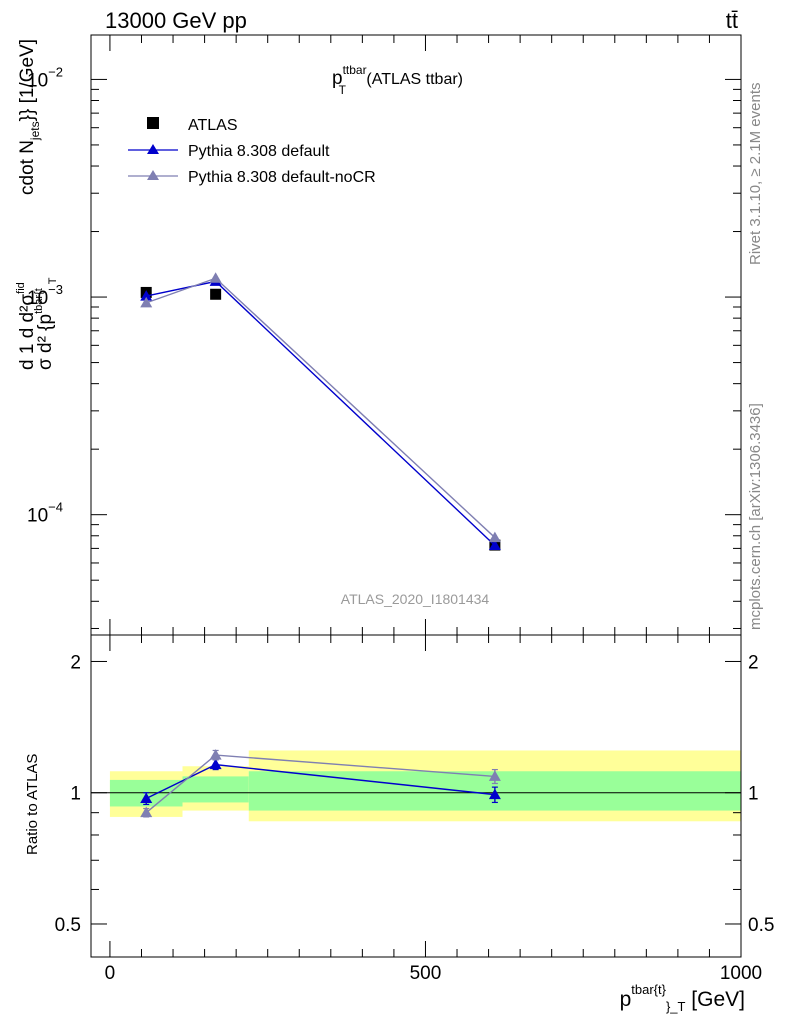 The width and height of the screenshot is (786, 1024). Describe the element at coordinates (213, 125) in the screenshot. I see `legend-label-atlas: ATLAS` at that location.